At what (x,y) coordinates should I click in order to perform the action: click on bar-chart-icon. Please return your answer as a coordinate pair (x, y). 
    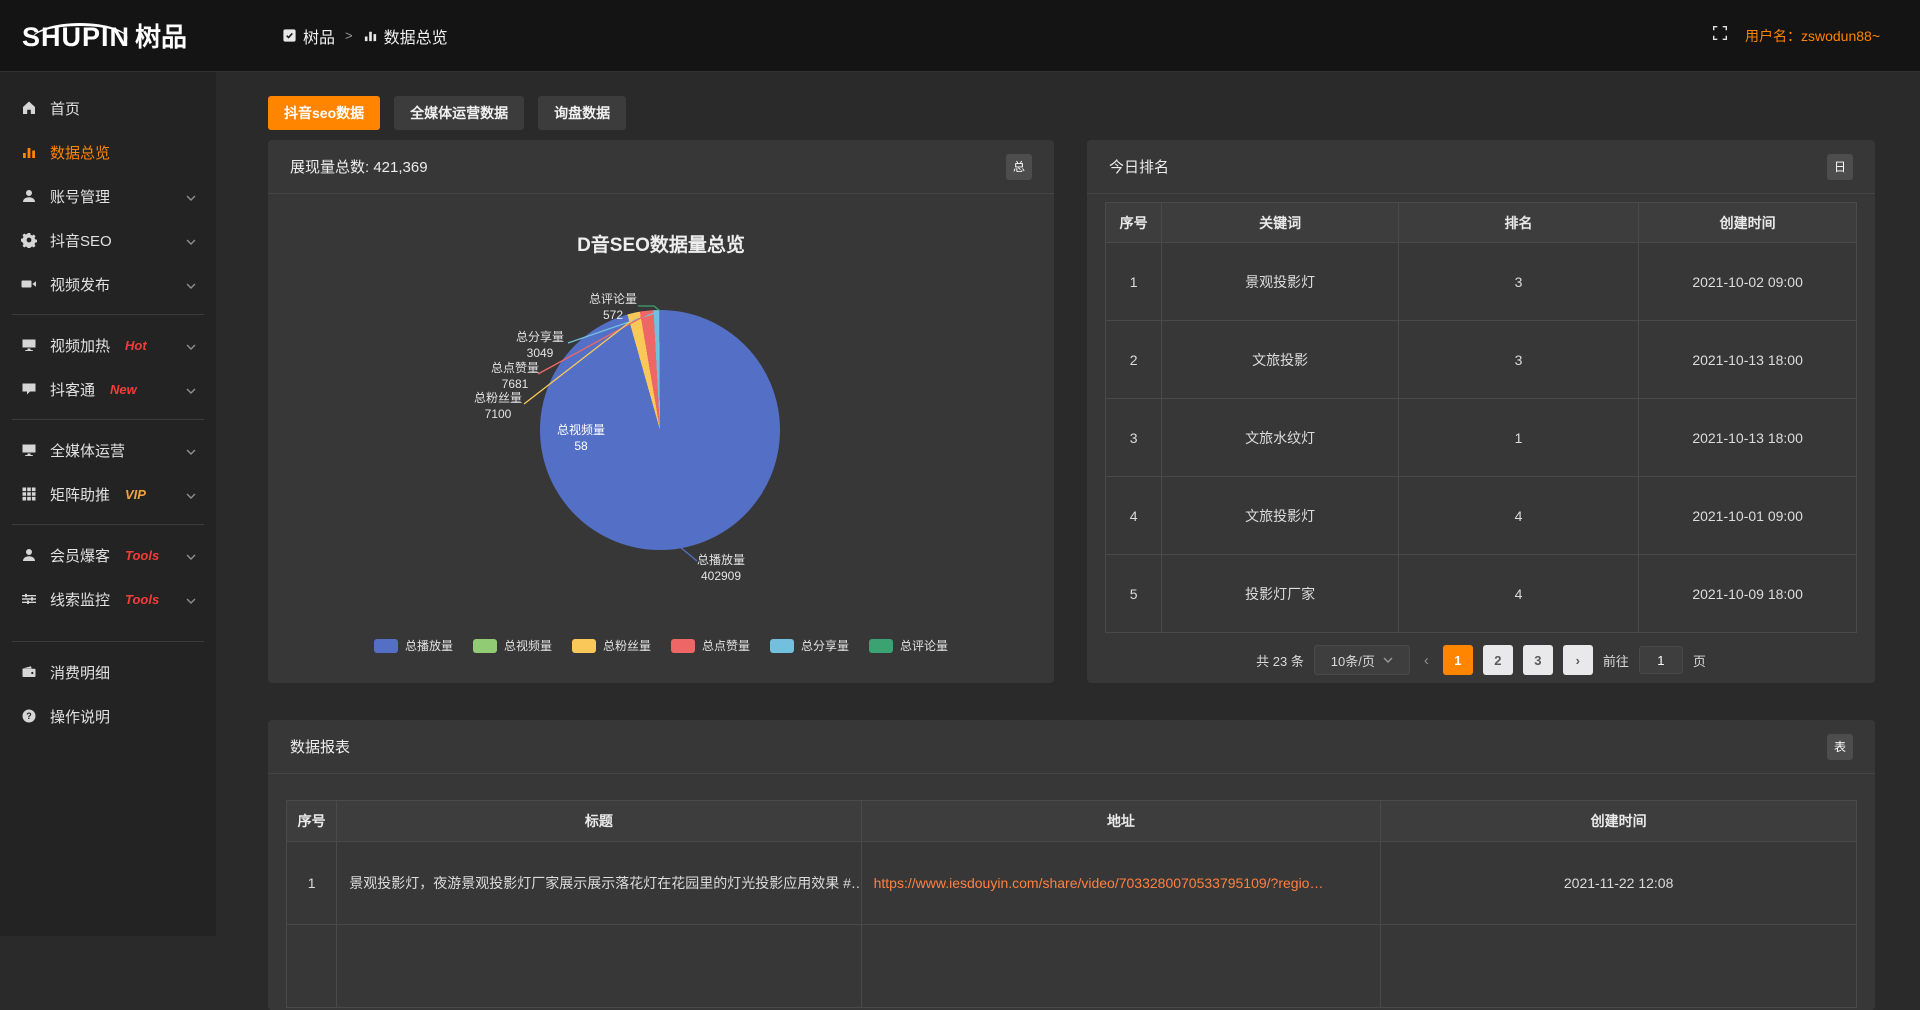
    Looking at the image, I should click on (28, 152).